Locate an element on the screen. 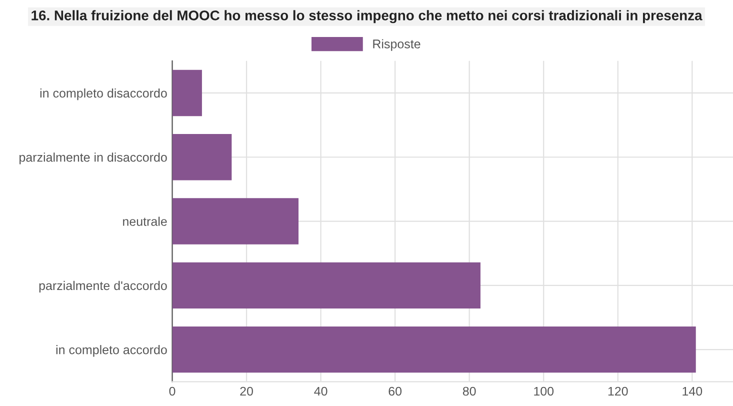  x-tick-label: 100 is located at coordinates (544, 391).